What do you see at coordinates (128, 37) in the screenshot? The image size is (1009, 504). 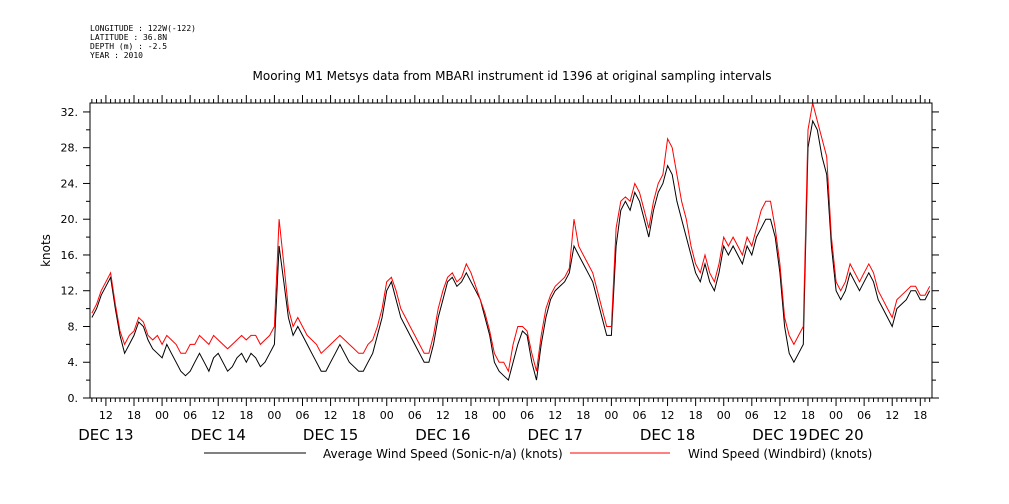 I see `meta-latitude: LATITUDE : 36.8N` at bounding box center [128, 37].